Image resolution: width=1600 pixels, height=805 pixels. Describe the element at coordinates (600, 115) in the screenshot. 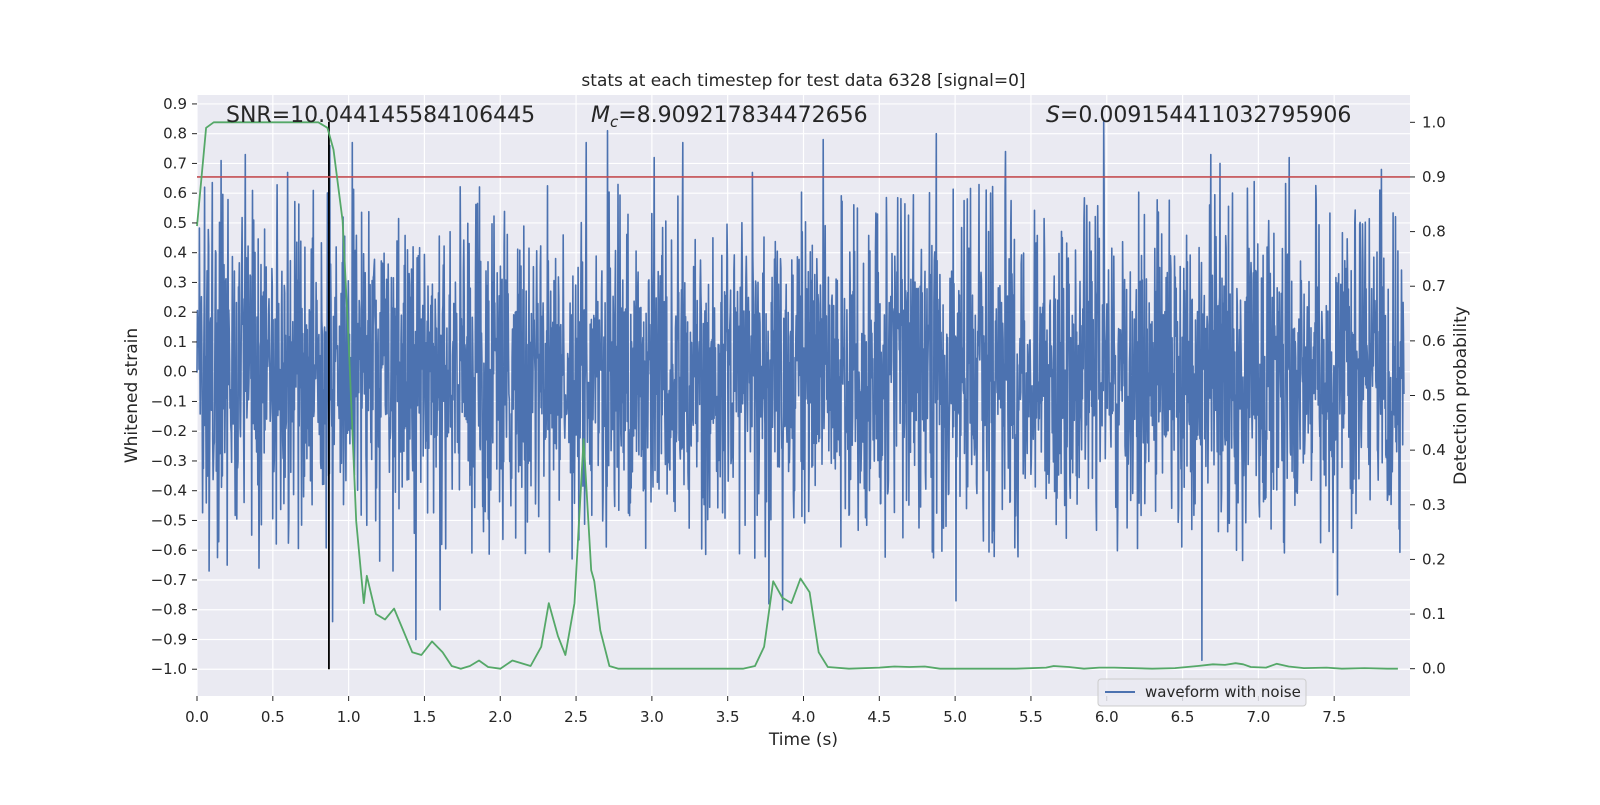

I see `chirp-mass-symbol: M` at that location.